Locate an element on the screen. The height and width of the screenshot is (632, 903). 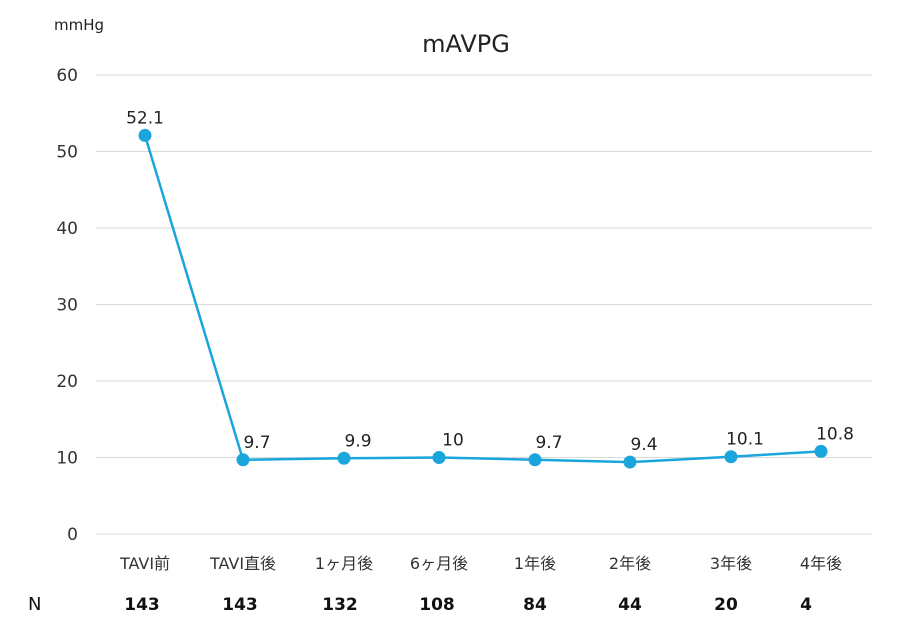
x-tick-label: 6ヶ月後 is located at coordinates (439, 563).